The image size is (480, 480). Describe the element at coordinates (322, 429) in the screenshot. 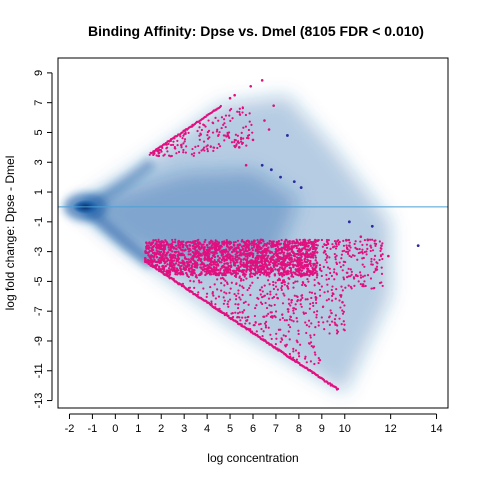

I see `x-tick-label: 9` at that location.